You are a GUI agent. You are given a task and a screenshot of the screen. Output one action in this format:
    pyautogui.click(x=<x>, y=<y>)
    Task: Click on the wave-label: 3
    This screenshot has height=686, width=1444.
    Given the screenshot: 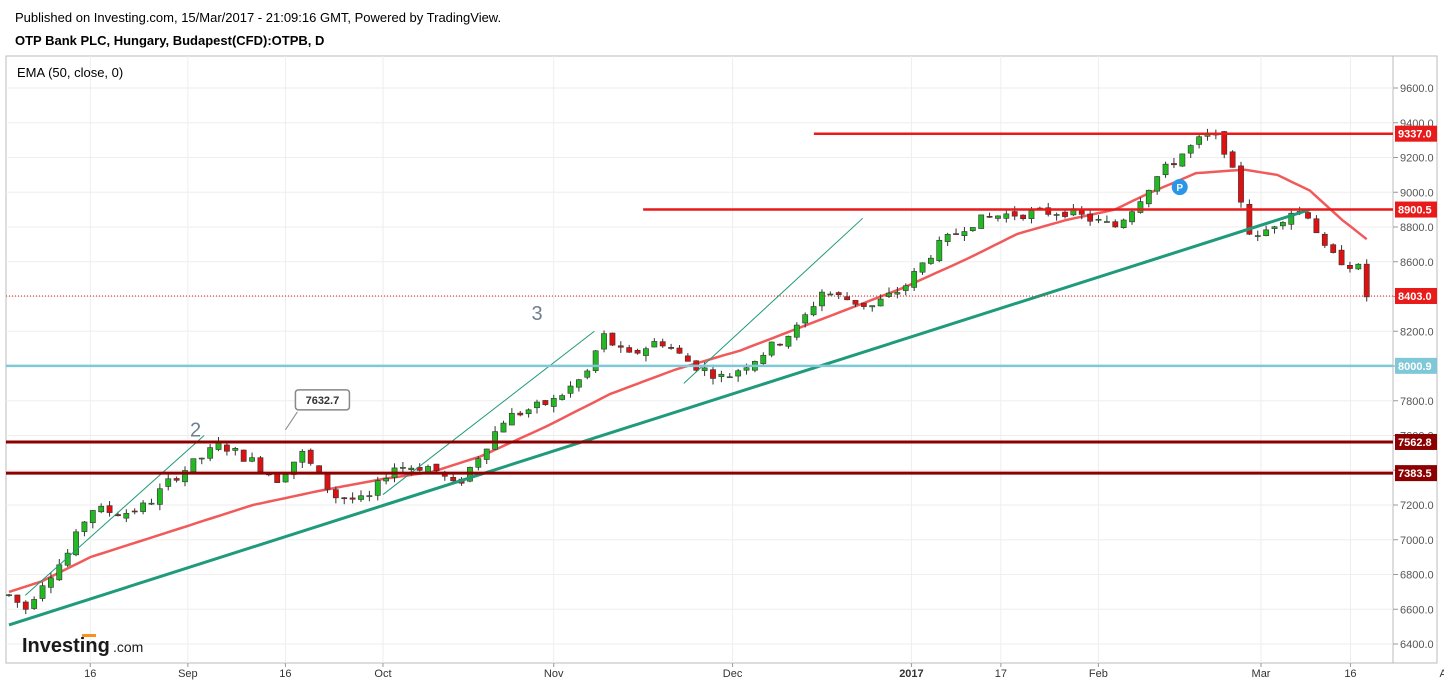 What is the action you would take?
    pyautogui.click(x=536, y=314)
    